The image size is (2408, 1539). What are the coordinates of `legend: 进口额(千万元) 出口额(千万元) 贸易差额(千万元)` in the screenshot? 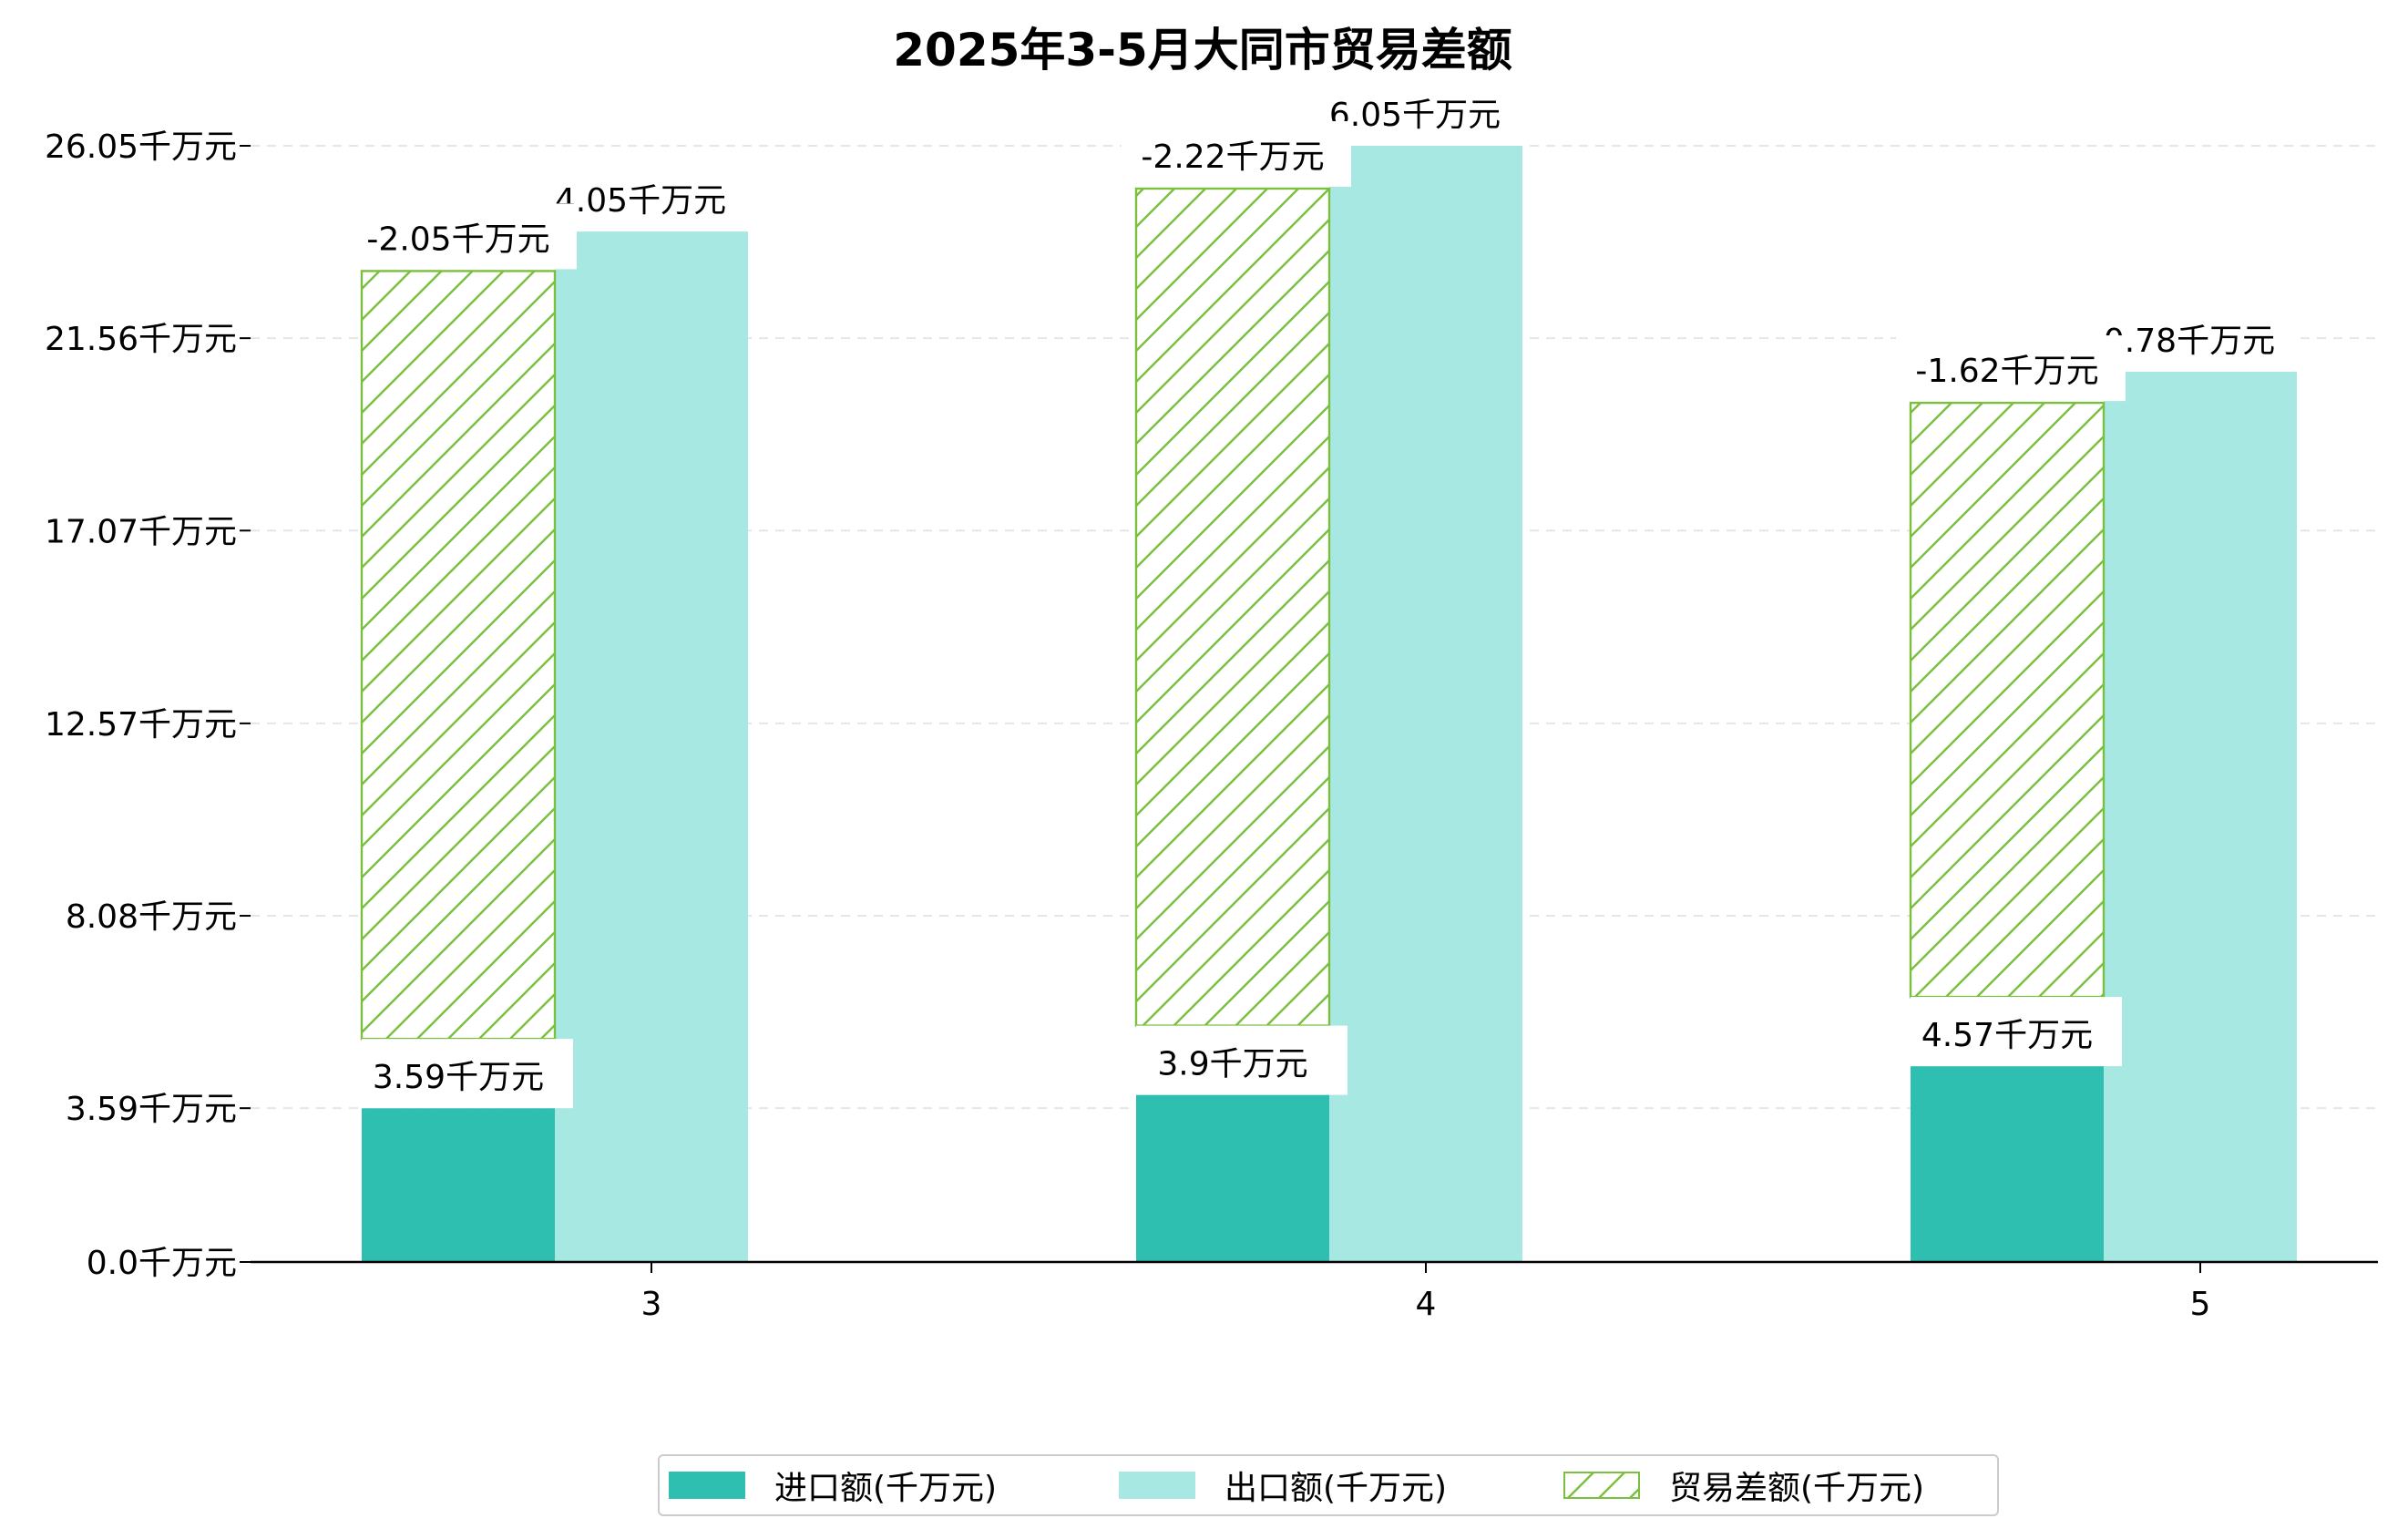 It's located at (1328, 1485).